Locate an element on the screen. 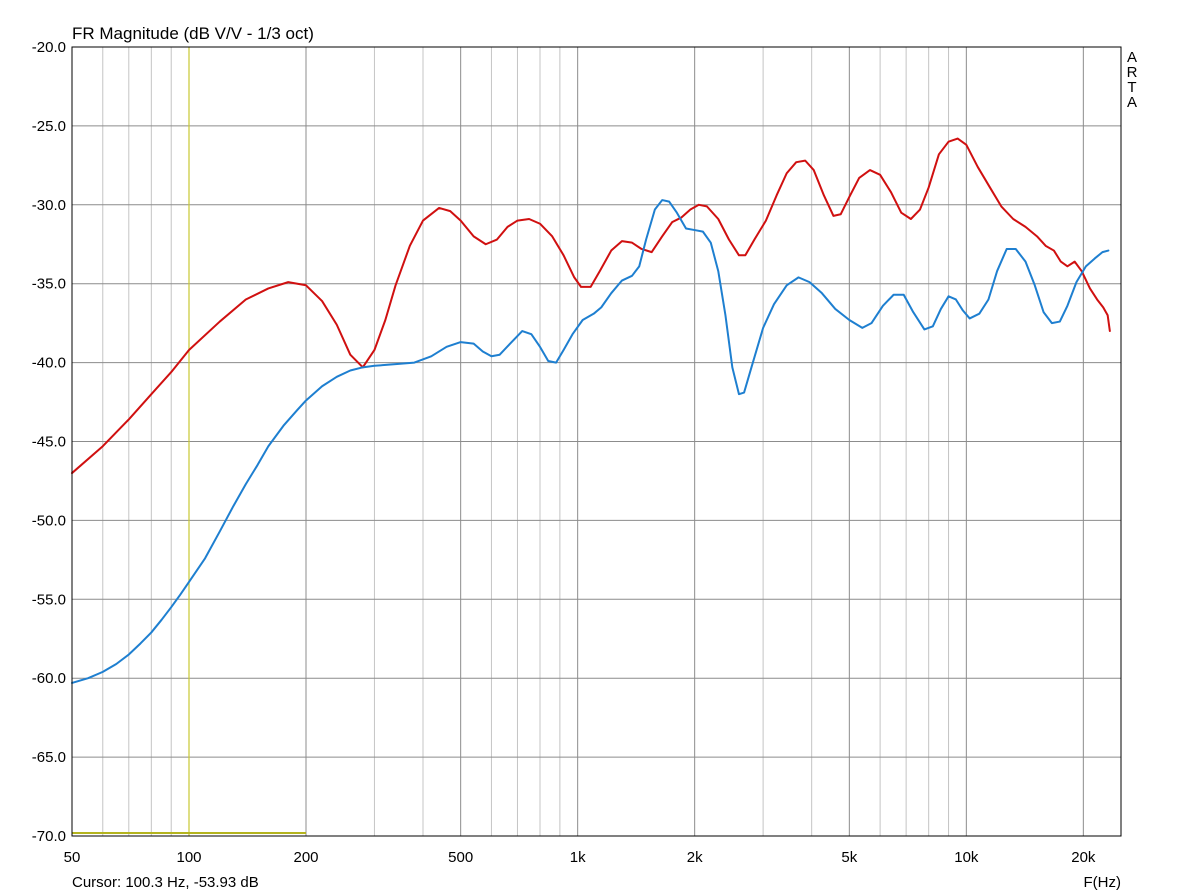 Image resolution: width=1193 pixels, height=894 pixels. y-tick-label: -20.0 is located at coordinates (49, 47).